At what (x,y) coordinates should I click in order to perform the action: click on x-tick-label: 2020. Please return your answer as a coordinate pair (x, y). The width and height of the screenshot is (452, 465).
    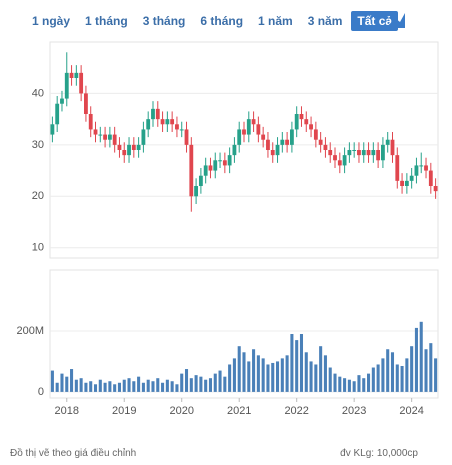
    Looking at the image, I should click on (181, 411).